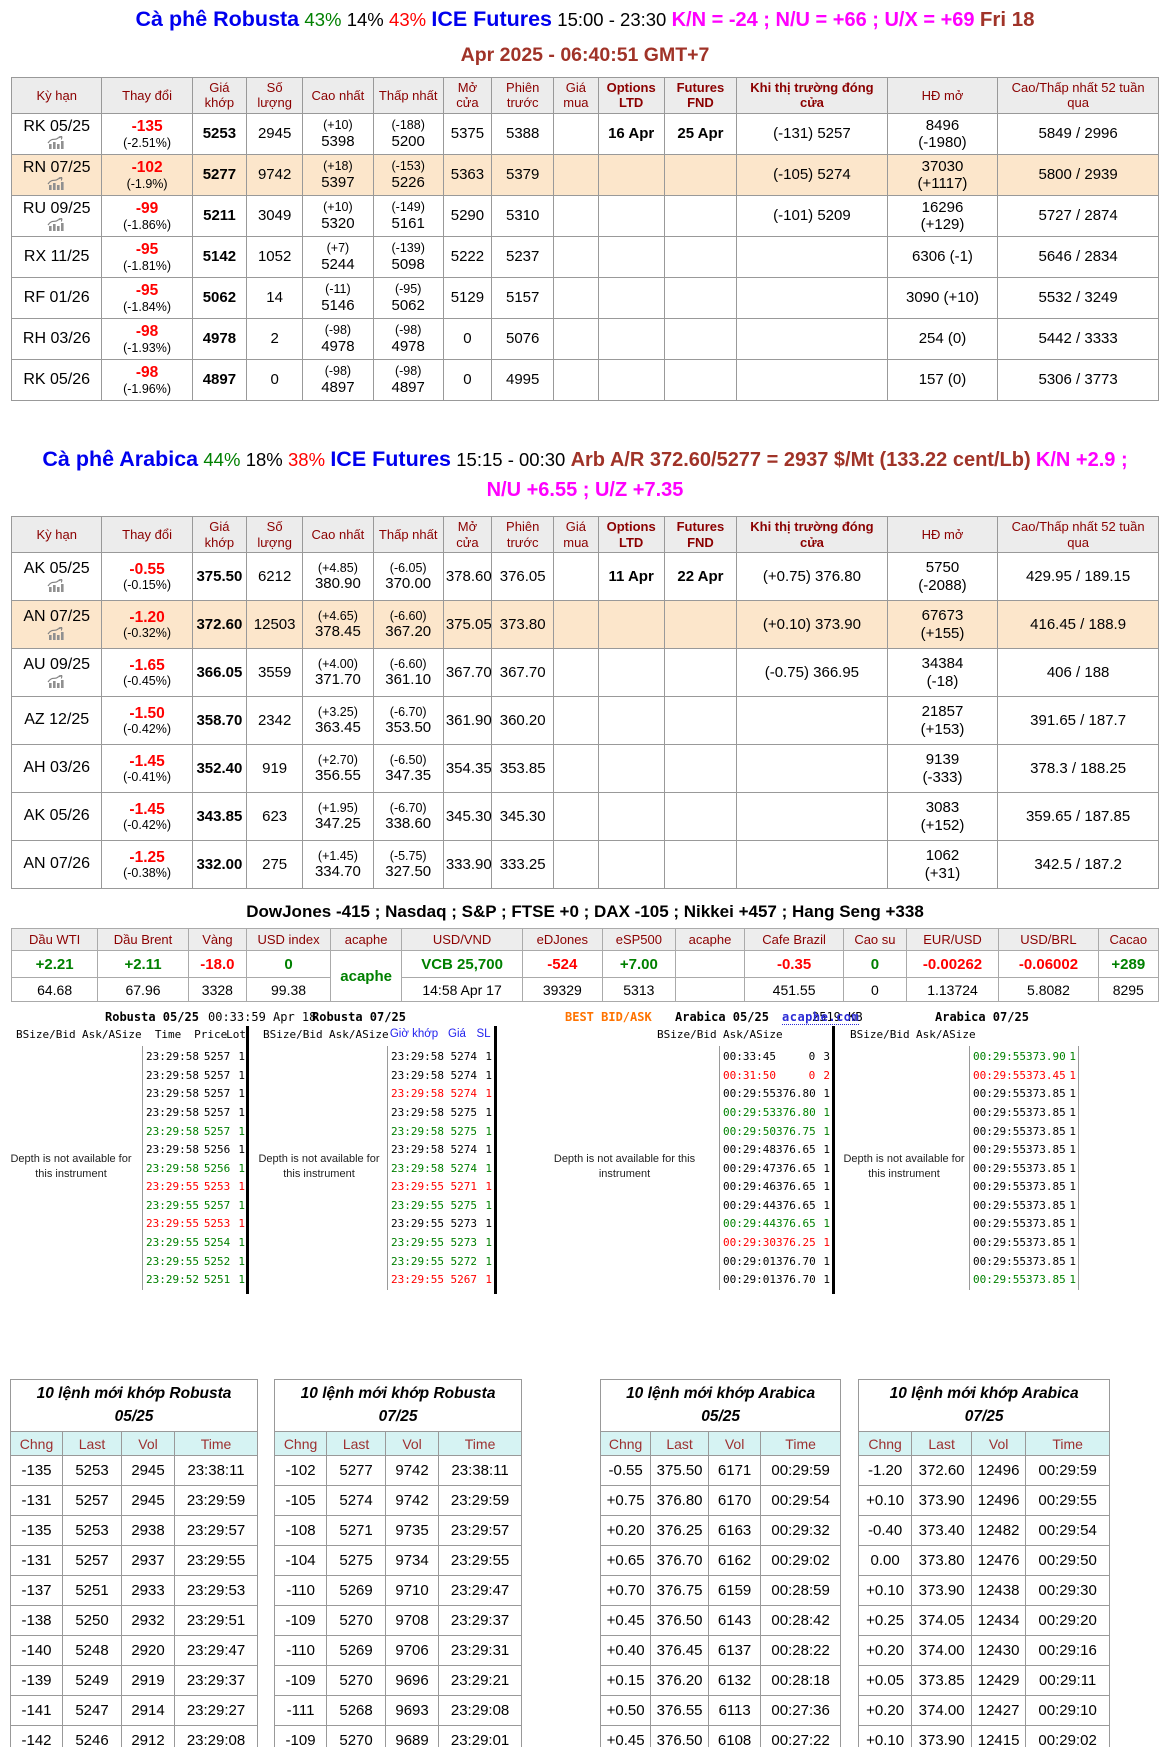  Describe the element at coordinates (984, 1711) in the screenshot. I see `trade-row: +0.20 374.00 12427 00:29:10` at that location.